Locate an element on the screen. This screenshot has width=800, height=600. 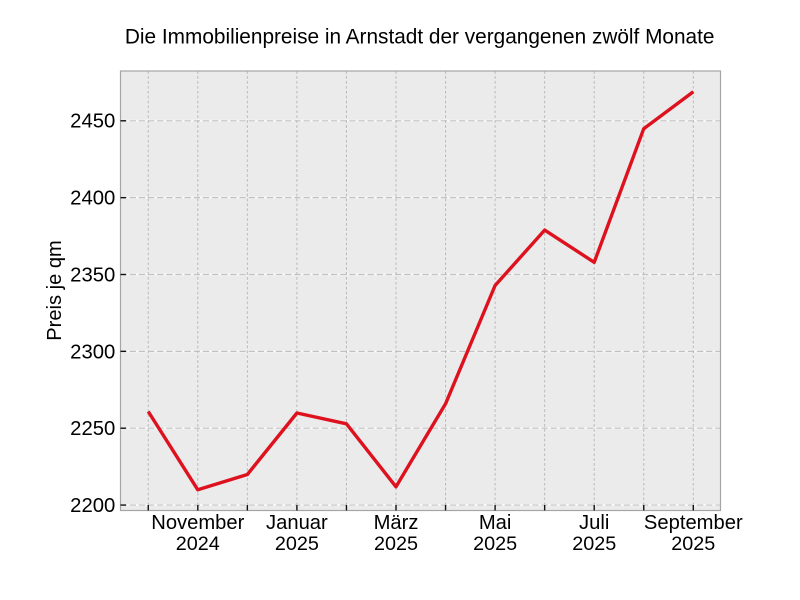
svg-text: November is located at coordinates (197, 523).